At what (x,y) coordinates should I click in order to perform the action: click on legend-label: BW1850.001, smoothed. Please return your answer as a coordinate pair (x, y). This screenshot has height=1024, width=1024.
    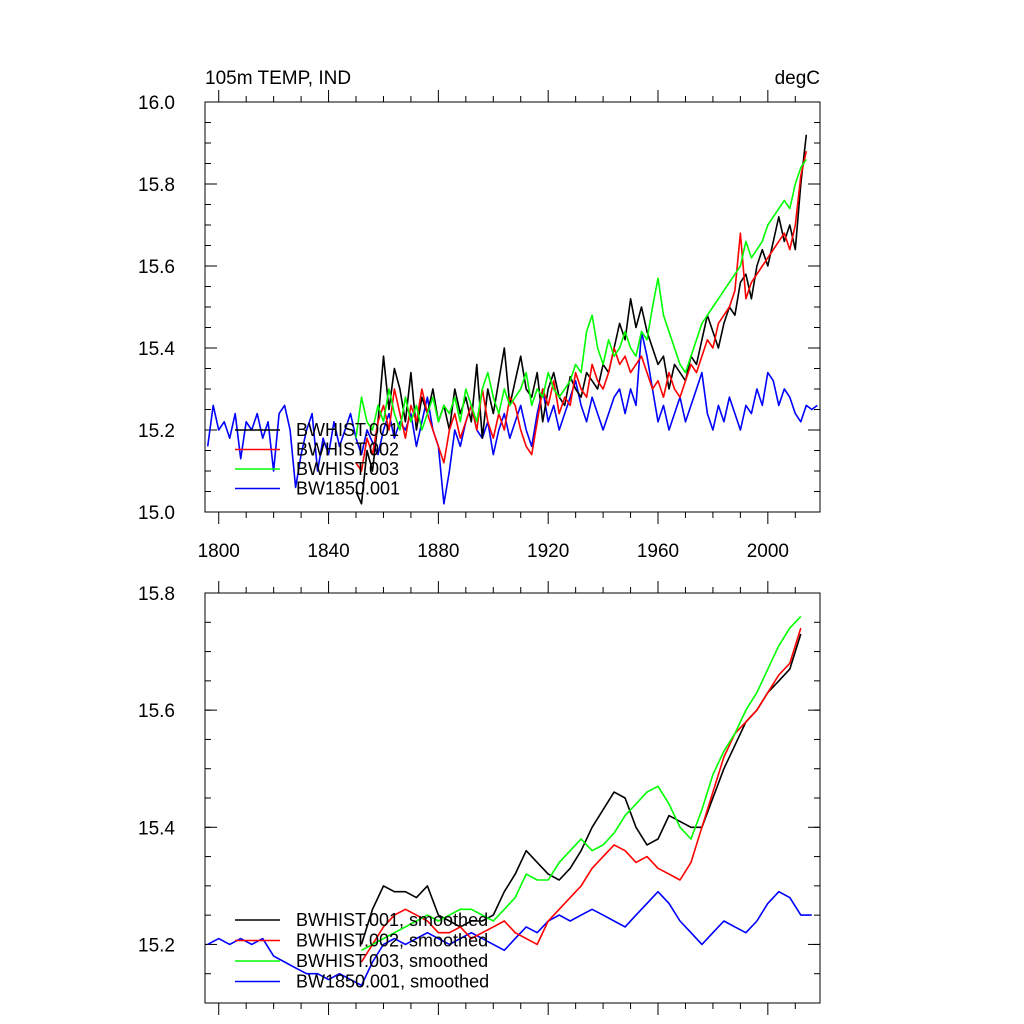
    Looking at the image, I should click on (392, 982).